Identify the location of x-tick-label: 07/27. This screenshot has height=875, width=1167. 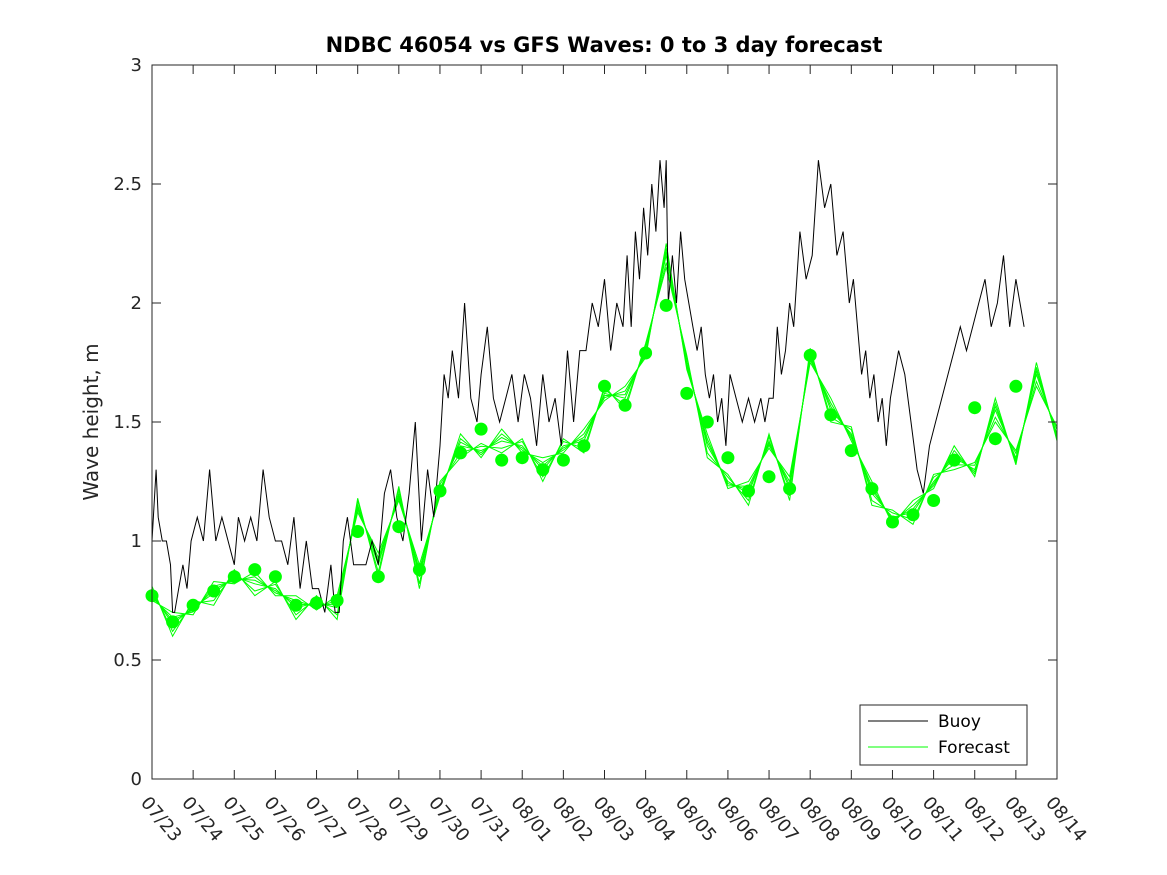
(325, 819).